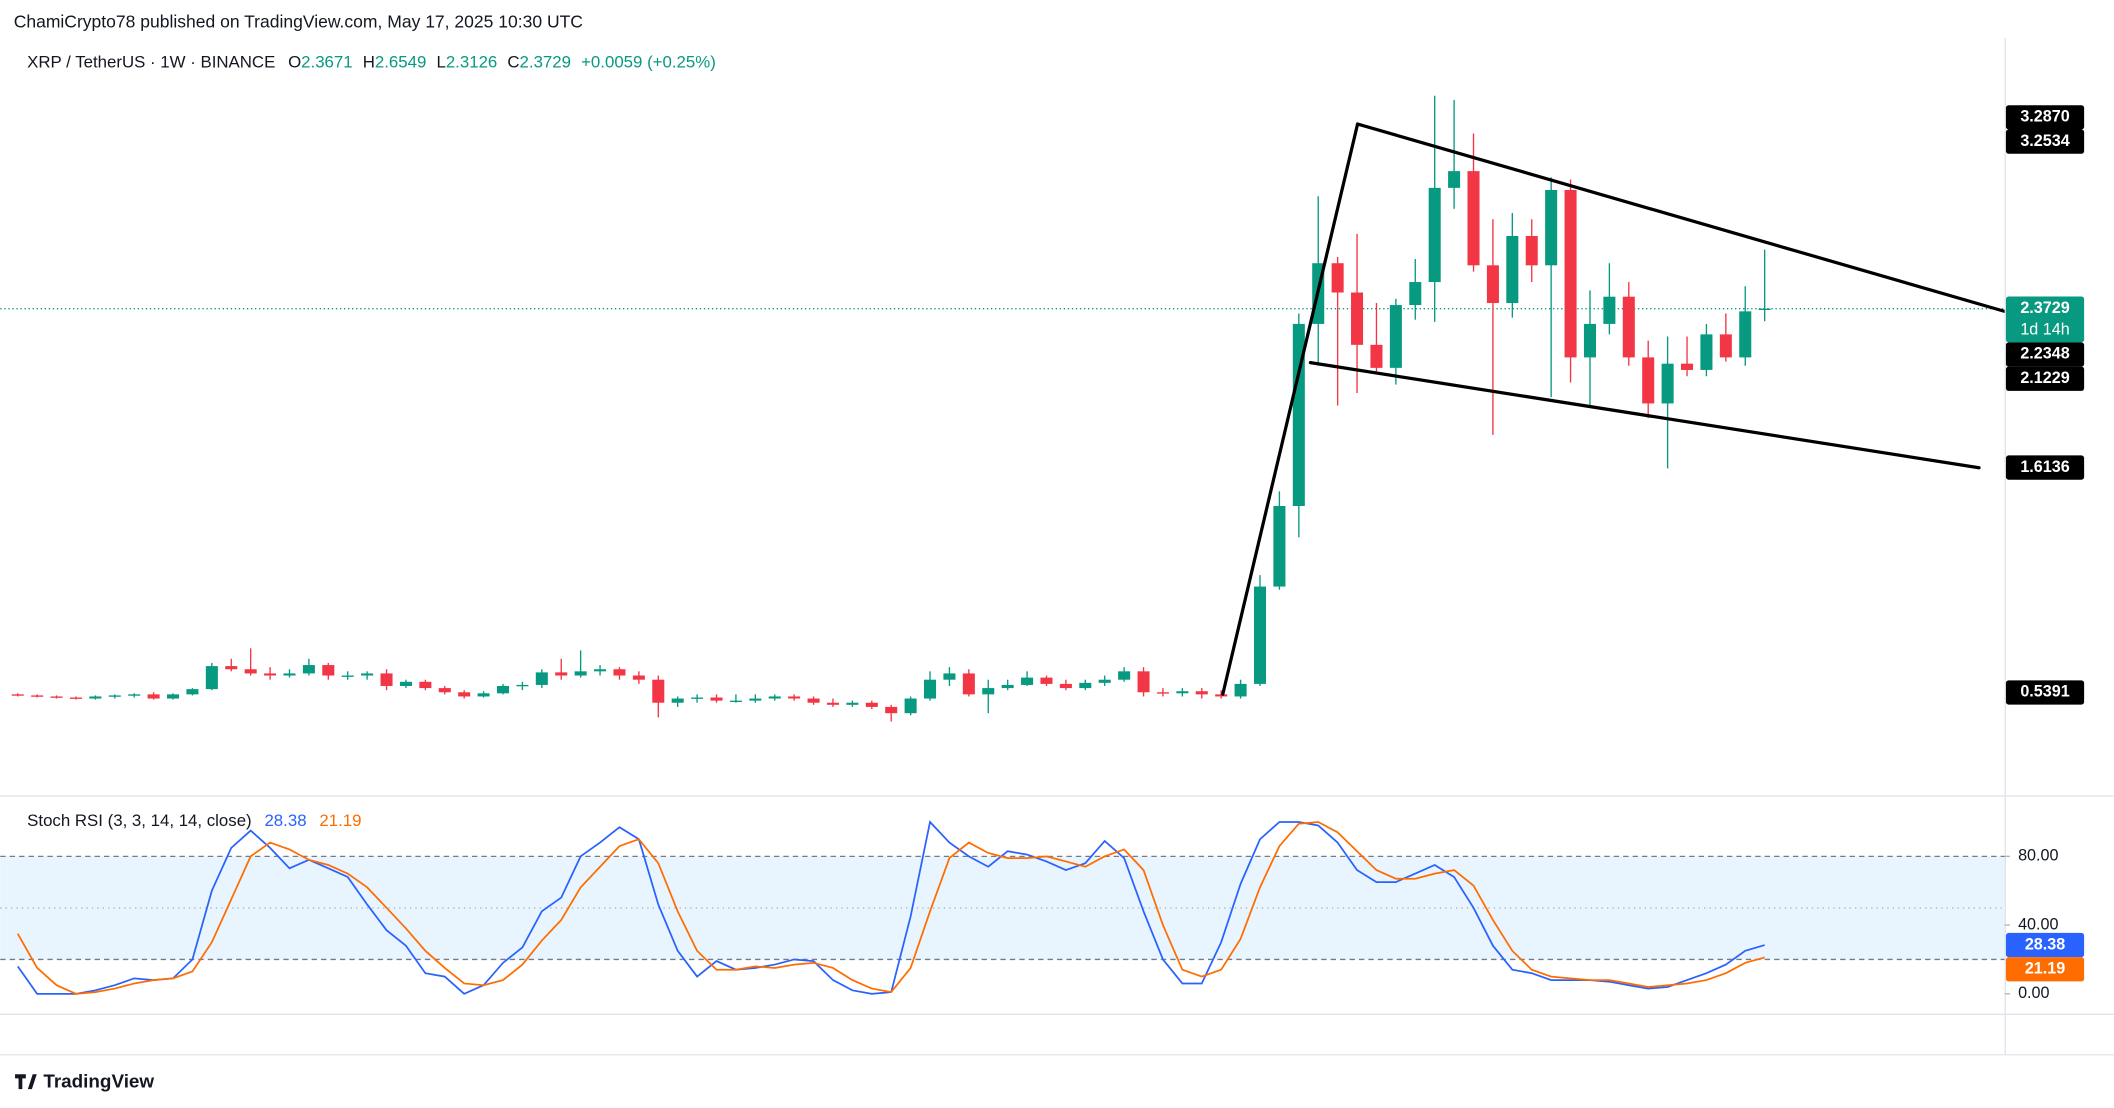 This screenshot has width=2114, height=1108. I want to click on y-tick-label: 80.00, so click(2038, 856).